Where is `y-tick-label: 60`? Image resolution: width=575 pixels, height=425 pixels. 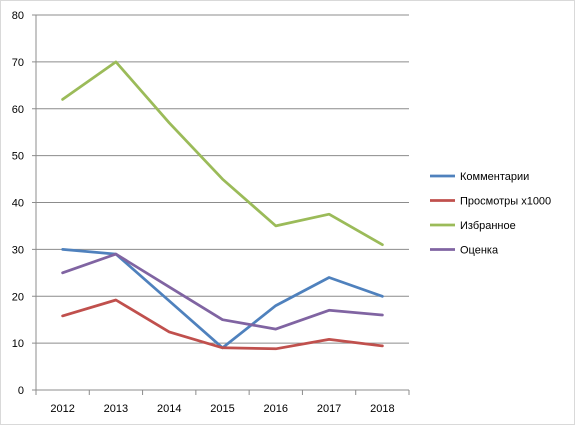 y-tick-label: 60 is located at coordinates (18, 110).